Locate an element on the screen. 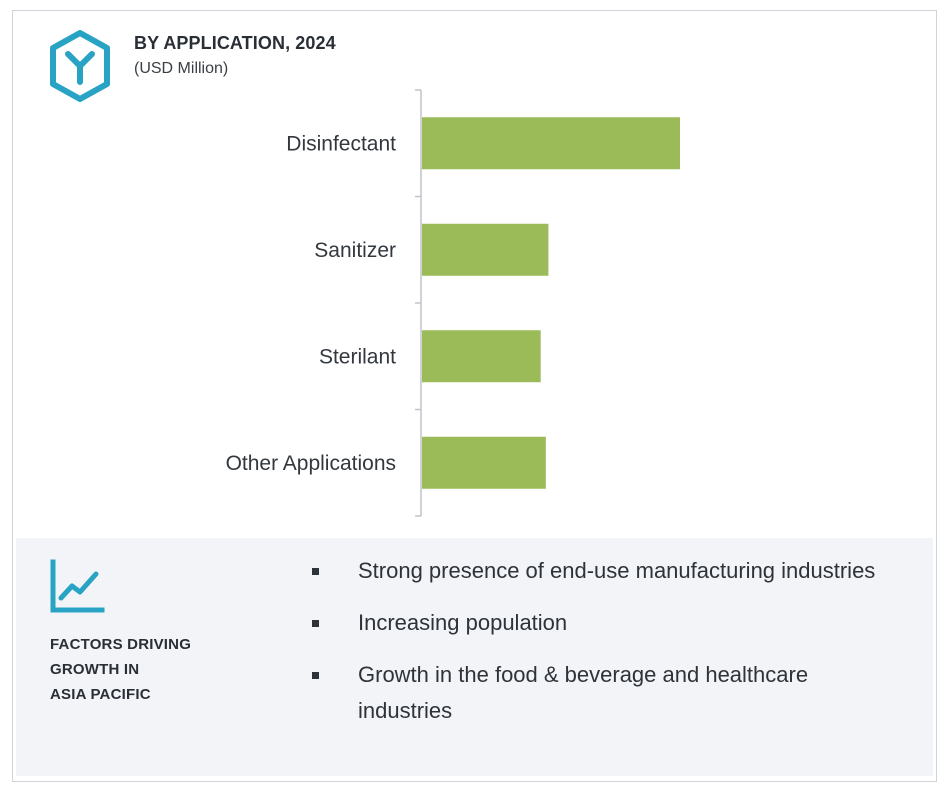  bar-sanitizer is located at coordinates (485, 249).